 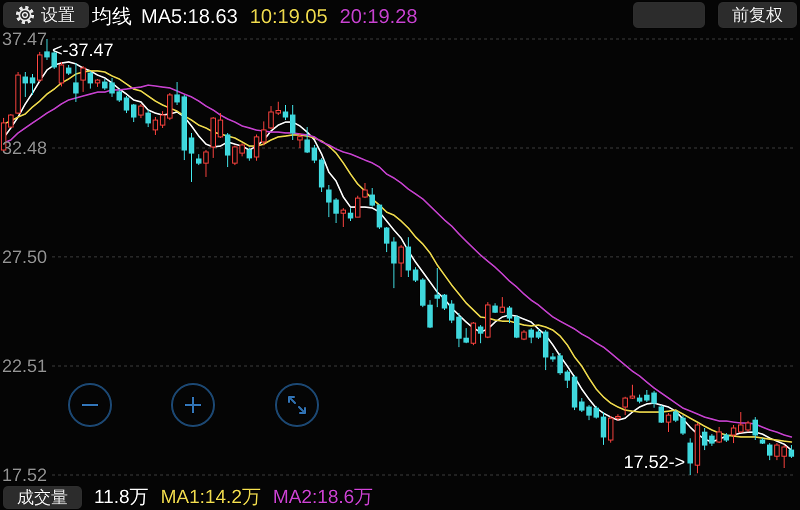 What do you see at coordinates (655, 462) in the screenshot?
I see `annotation: 17.52->` at bounding box center [655, 462].